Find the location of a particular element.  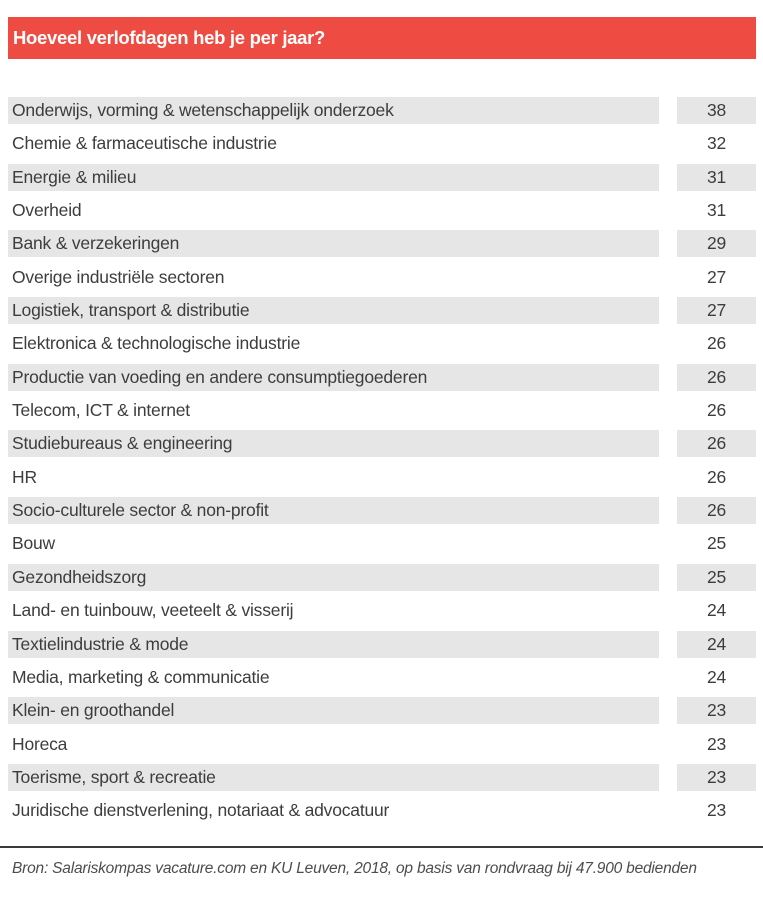

sector-label: Media, marketing & communicatie is located at coordinates (141, 676).